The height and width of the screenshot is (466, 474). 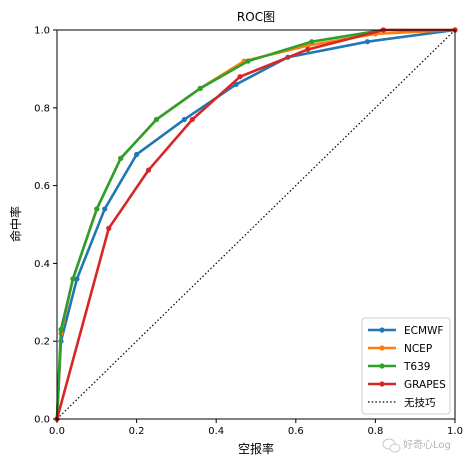 I want to click on legend-entry: ECMWF, so click(x=405, y=331).